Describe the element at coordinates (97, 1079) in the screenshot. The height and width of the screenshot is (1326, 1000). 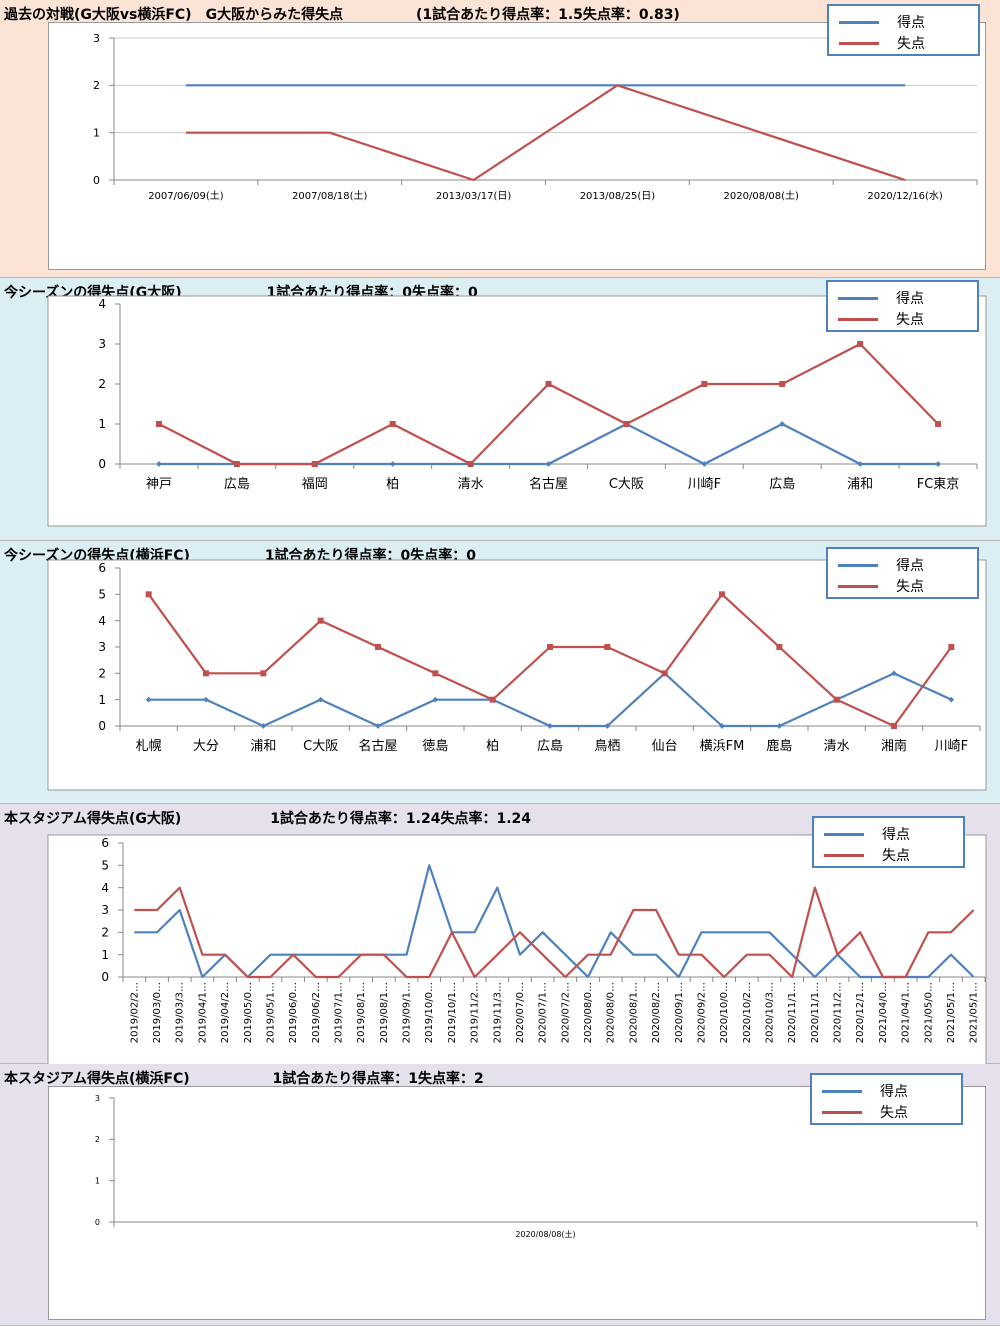
I see `chart-title-text: 本スタジアム得失点(横浜FC)` at that location.